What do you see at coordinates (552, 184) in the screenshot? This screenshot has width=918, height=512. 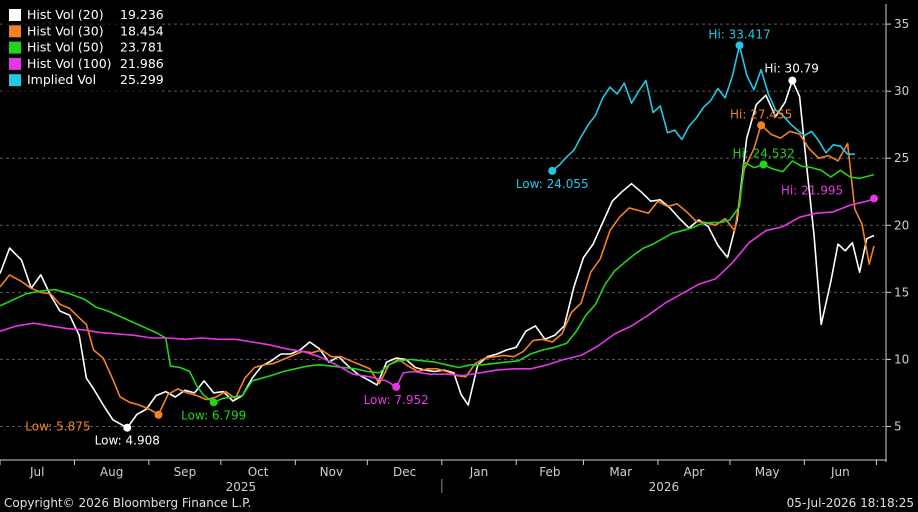 I see `annotation-label: Low: 24.055` at bounding box center [552, 184].